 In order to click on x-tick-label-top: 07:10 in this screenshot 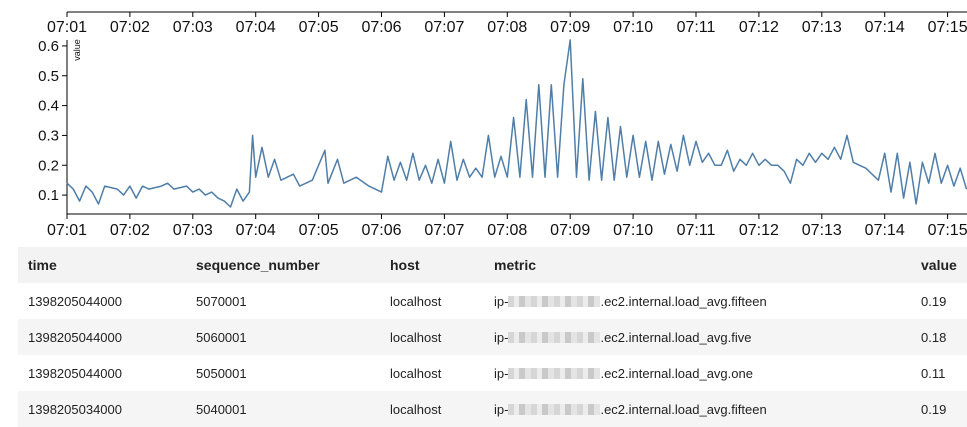, I will do `click(633, 27)`.